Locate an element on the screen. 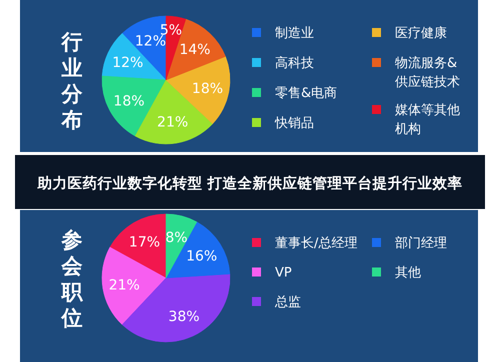  text: 助力医药行业数字化转型 打造全新供应链管理平台提升行业效率 is located at coordinates (249, 183).